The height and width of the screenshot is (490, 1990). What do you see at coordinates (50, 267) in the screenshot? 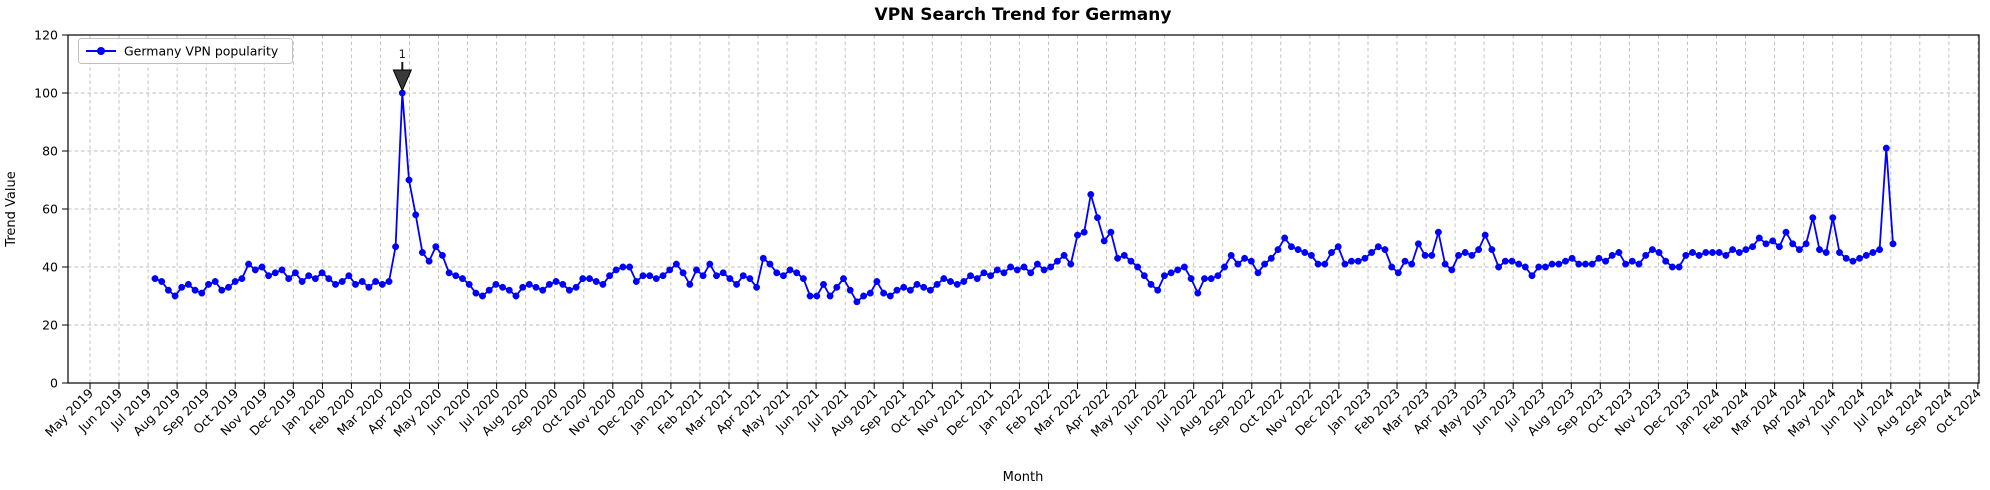
I see `y-tick-label: 40` at bounding box center [50, 267].